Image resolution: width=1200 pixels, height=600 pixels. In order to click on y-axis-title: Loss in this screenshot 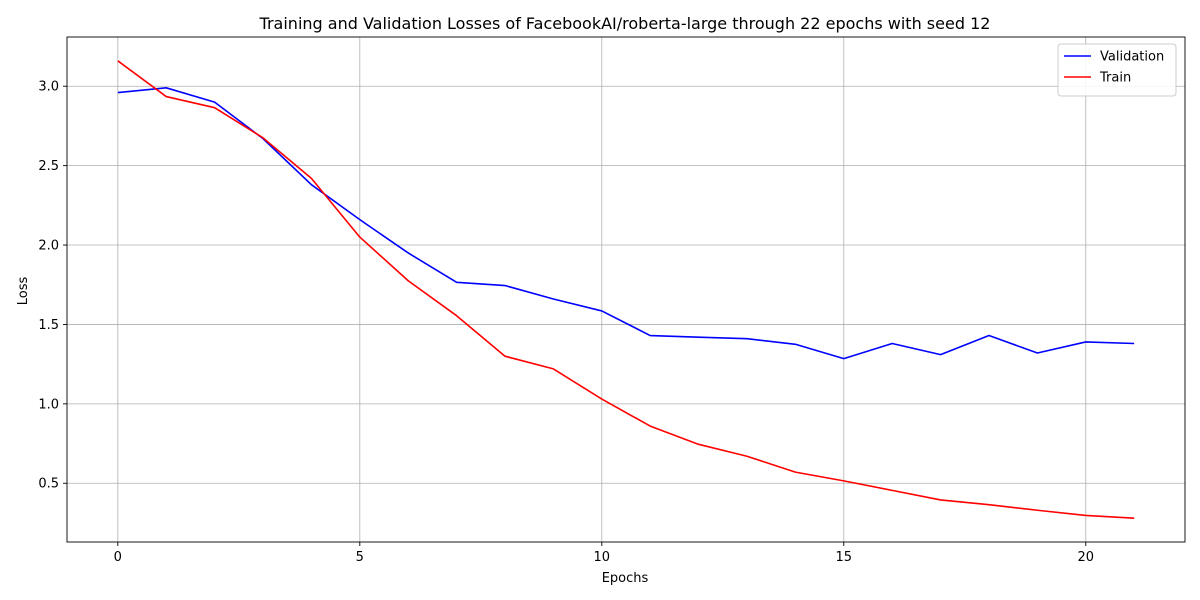, I will do `click(23, 291)`.